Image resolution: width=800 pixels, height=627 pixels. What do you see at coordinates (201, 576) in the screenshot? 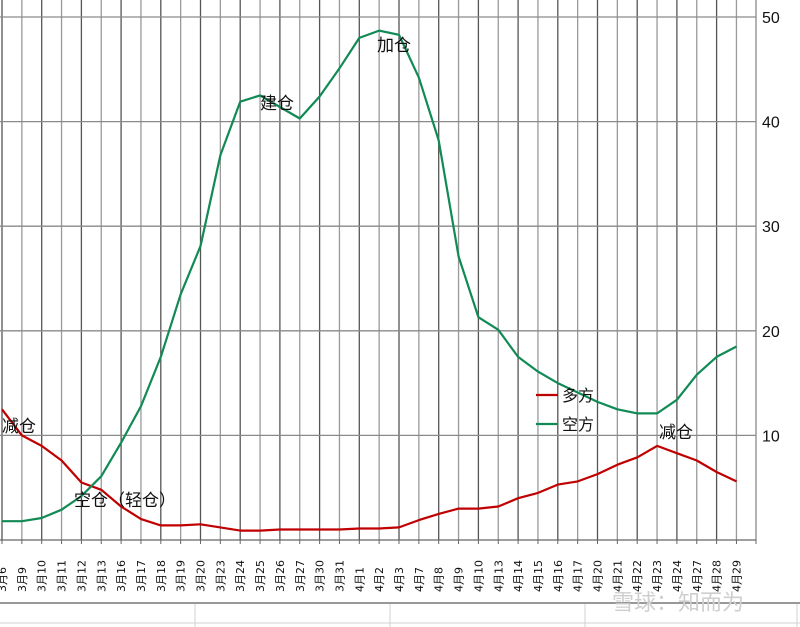
I see `x-tick-label: 3月20` at bounding box center [201, 576].